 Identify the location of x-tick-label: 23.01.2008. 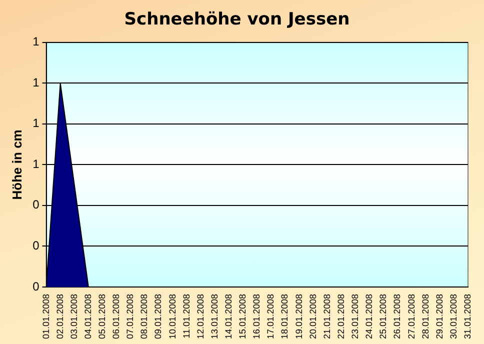
(355, 317).